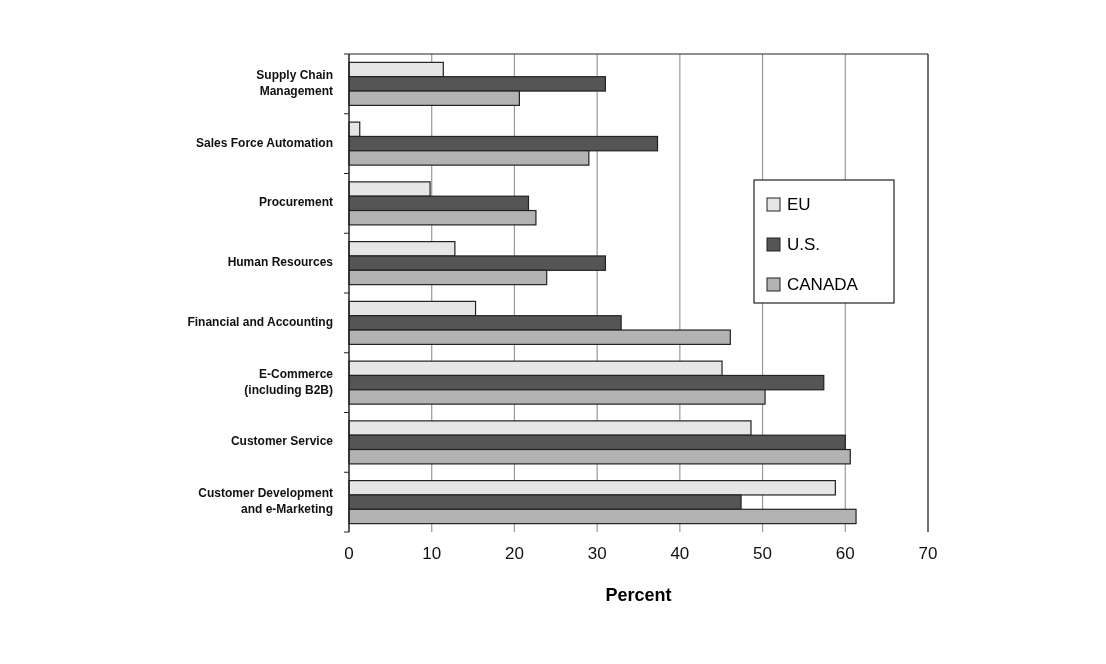  What do you see at coordinates (432, 553) in the screenshot?
I see `x-tick-label: 10` at bounding box center [432, 553].